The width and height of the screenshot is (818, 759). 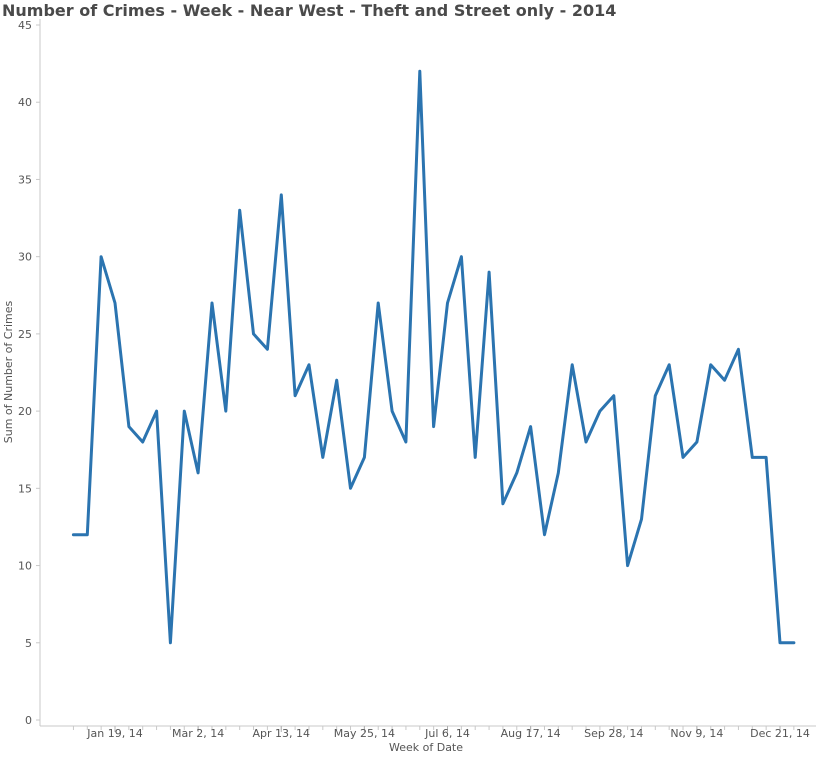 What do you see at coordinates (780, 733) in the screenshot?
I see `x-tick-label: Dec 21, 14` at bounding box center [780, 733].